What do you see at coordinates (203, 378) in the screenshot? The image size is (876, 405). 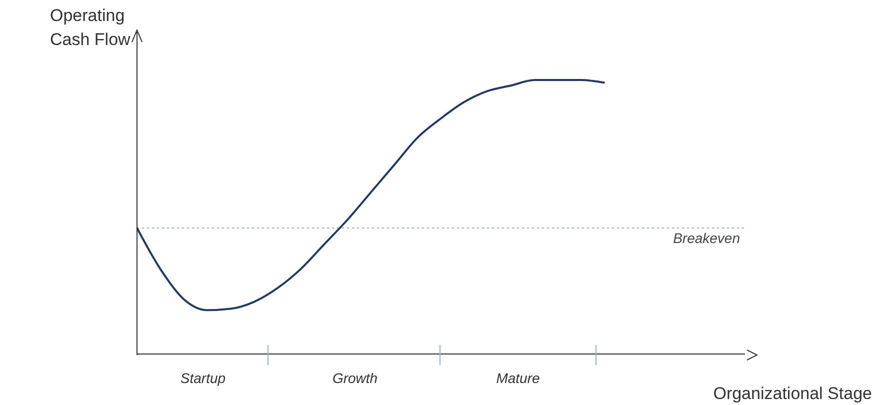 I see `text: Startup` at bounding box center [203, 378].